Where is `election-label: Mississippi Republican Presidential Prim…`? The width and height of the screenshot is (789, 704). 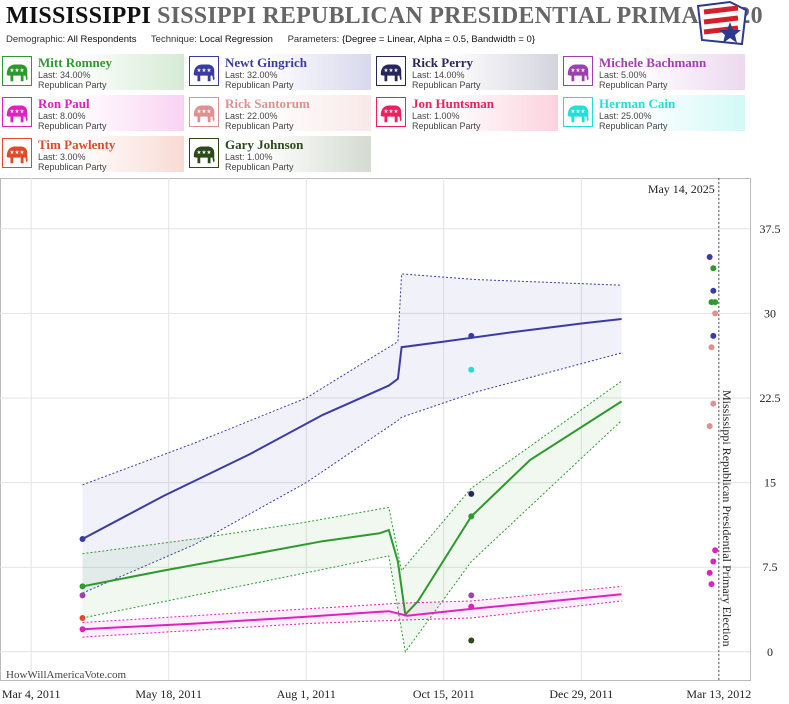
election-label: Mississippi Republican Presidential Prim… is located at coordinates (727, 518).